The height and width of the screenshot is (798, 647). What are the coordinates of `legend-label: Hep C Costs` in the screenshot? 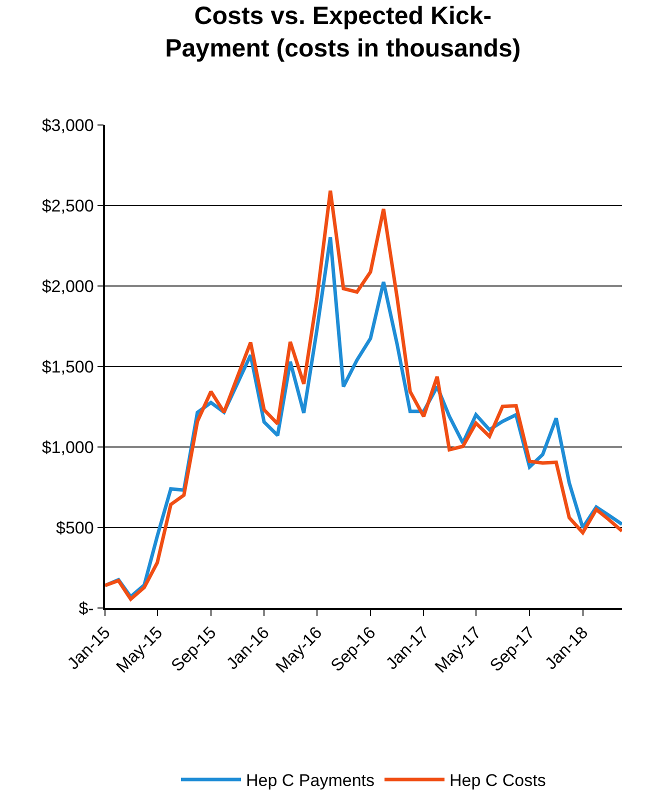 It's located at (498, 780).